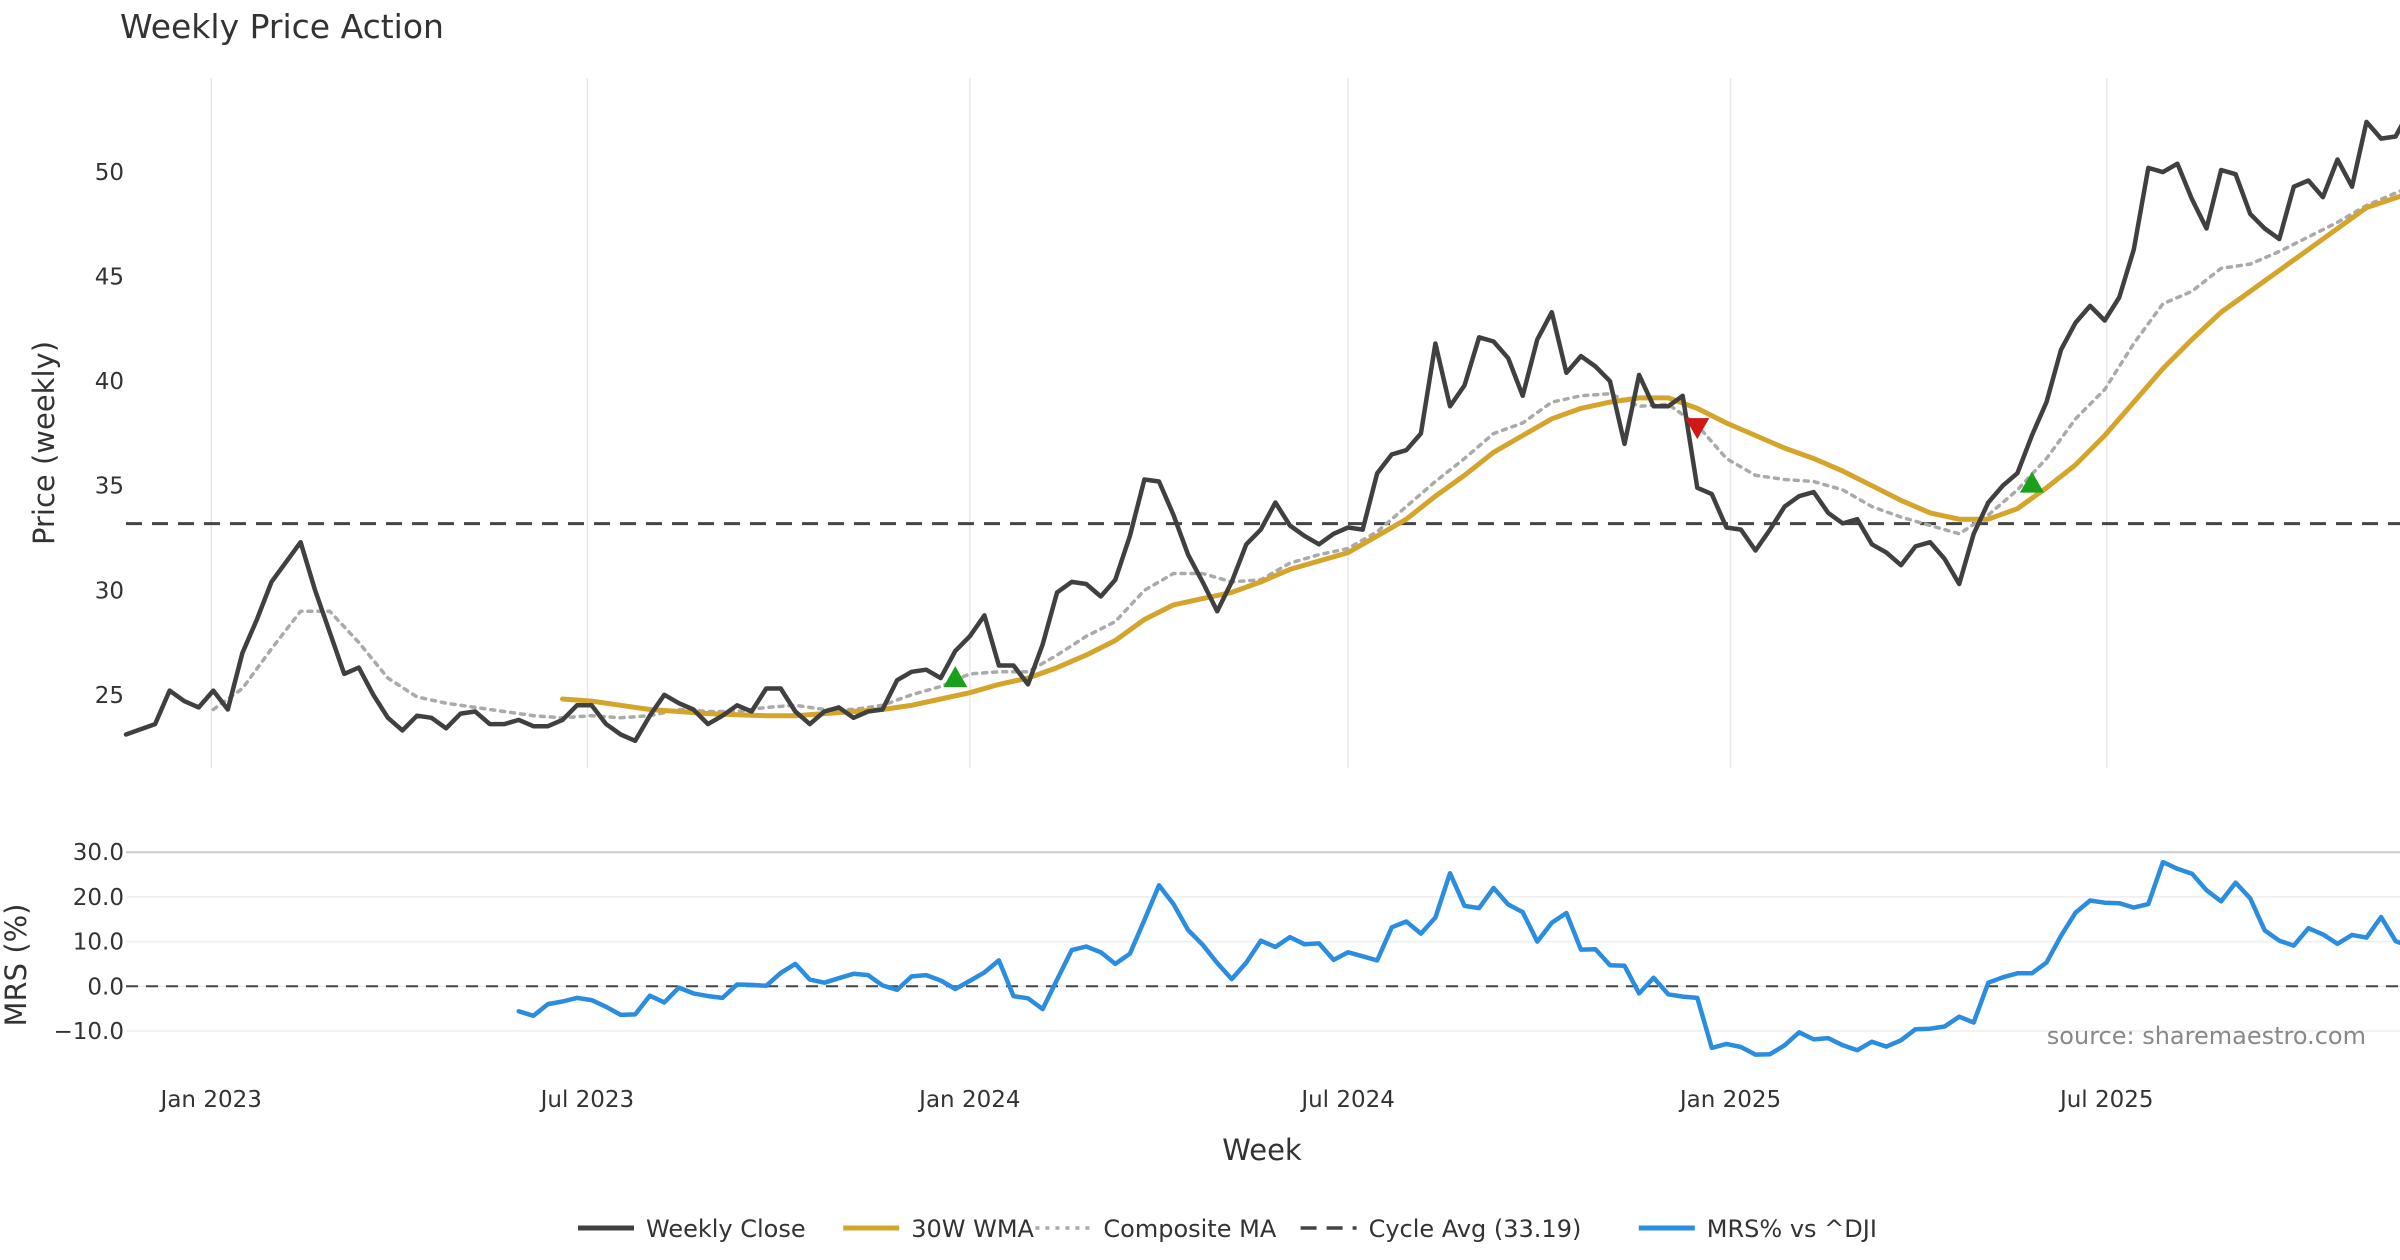 Image resolution: width=2400 pixels, height=1260 pixels. Describe the element at coordinates (44, 443) in the screenshot. I see `price-y-axis-label: Price (weekly)` at that location.